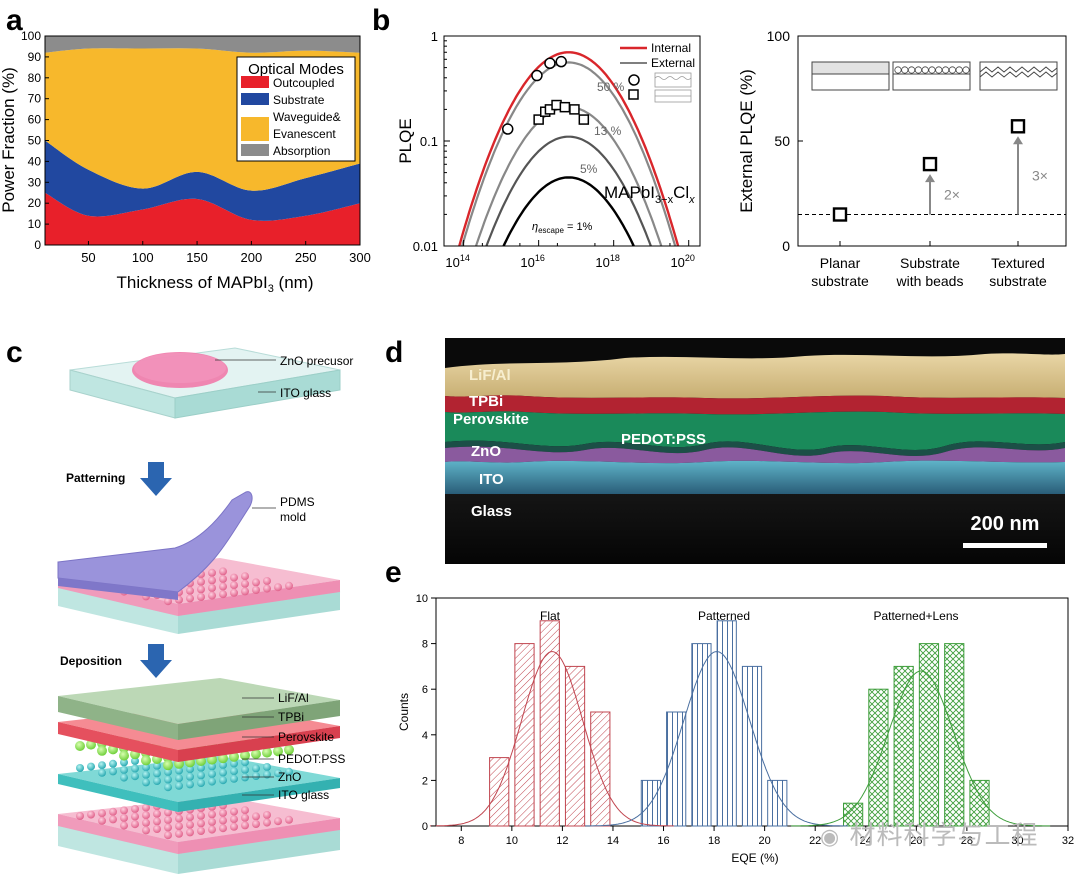 The image size is (1080, 878). What do you see at coordinates (562, 841) in the screenshot?
I see `panel-e-xtick: 12` at bounding box center [562, 841].